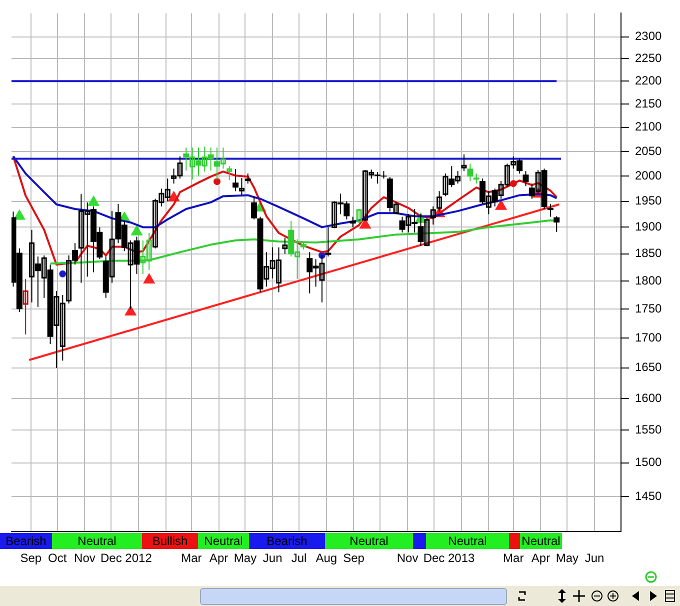  What do you see at coordinates (648, 308) in the screenshot?
I see `y-tick-label: 1750` at bounding box center [648, 308].